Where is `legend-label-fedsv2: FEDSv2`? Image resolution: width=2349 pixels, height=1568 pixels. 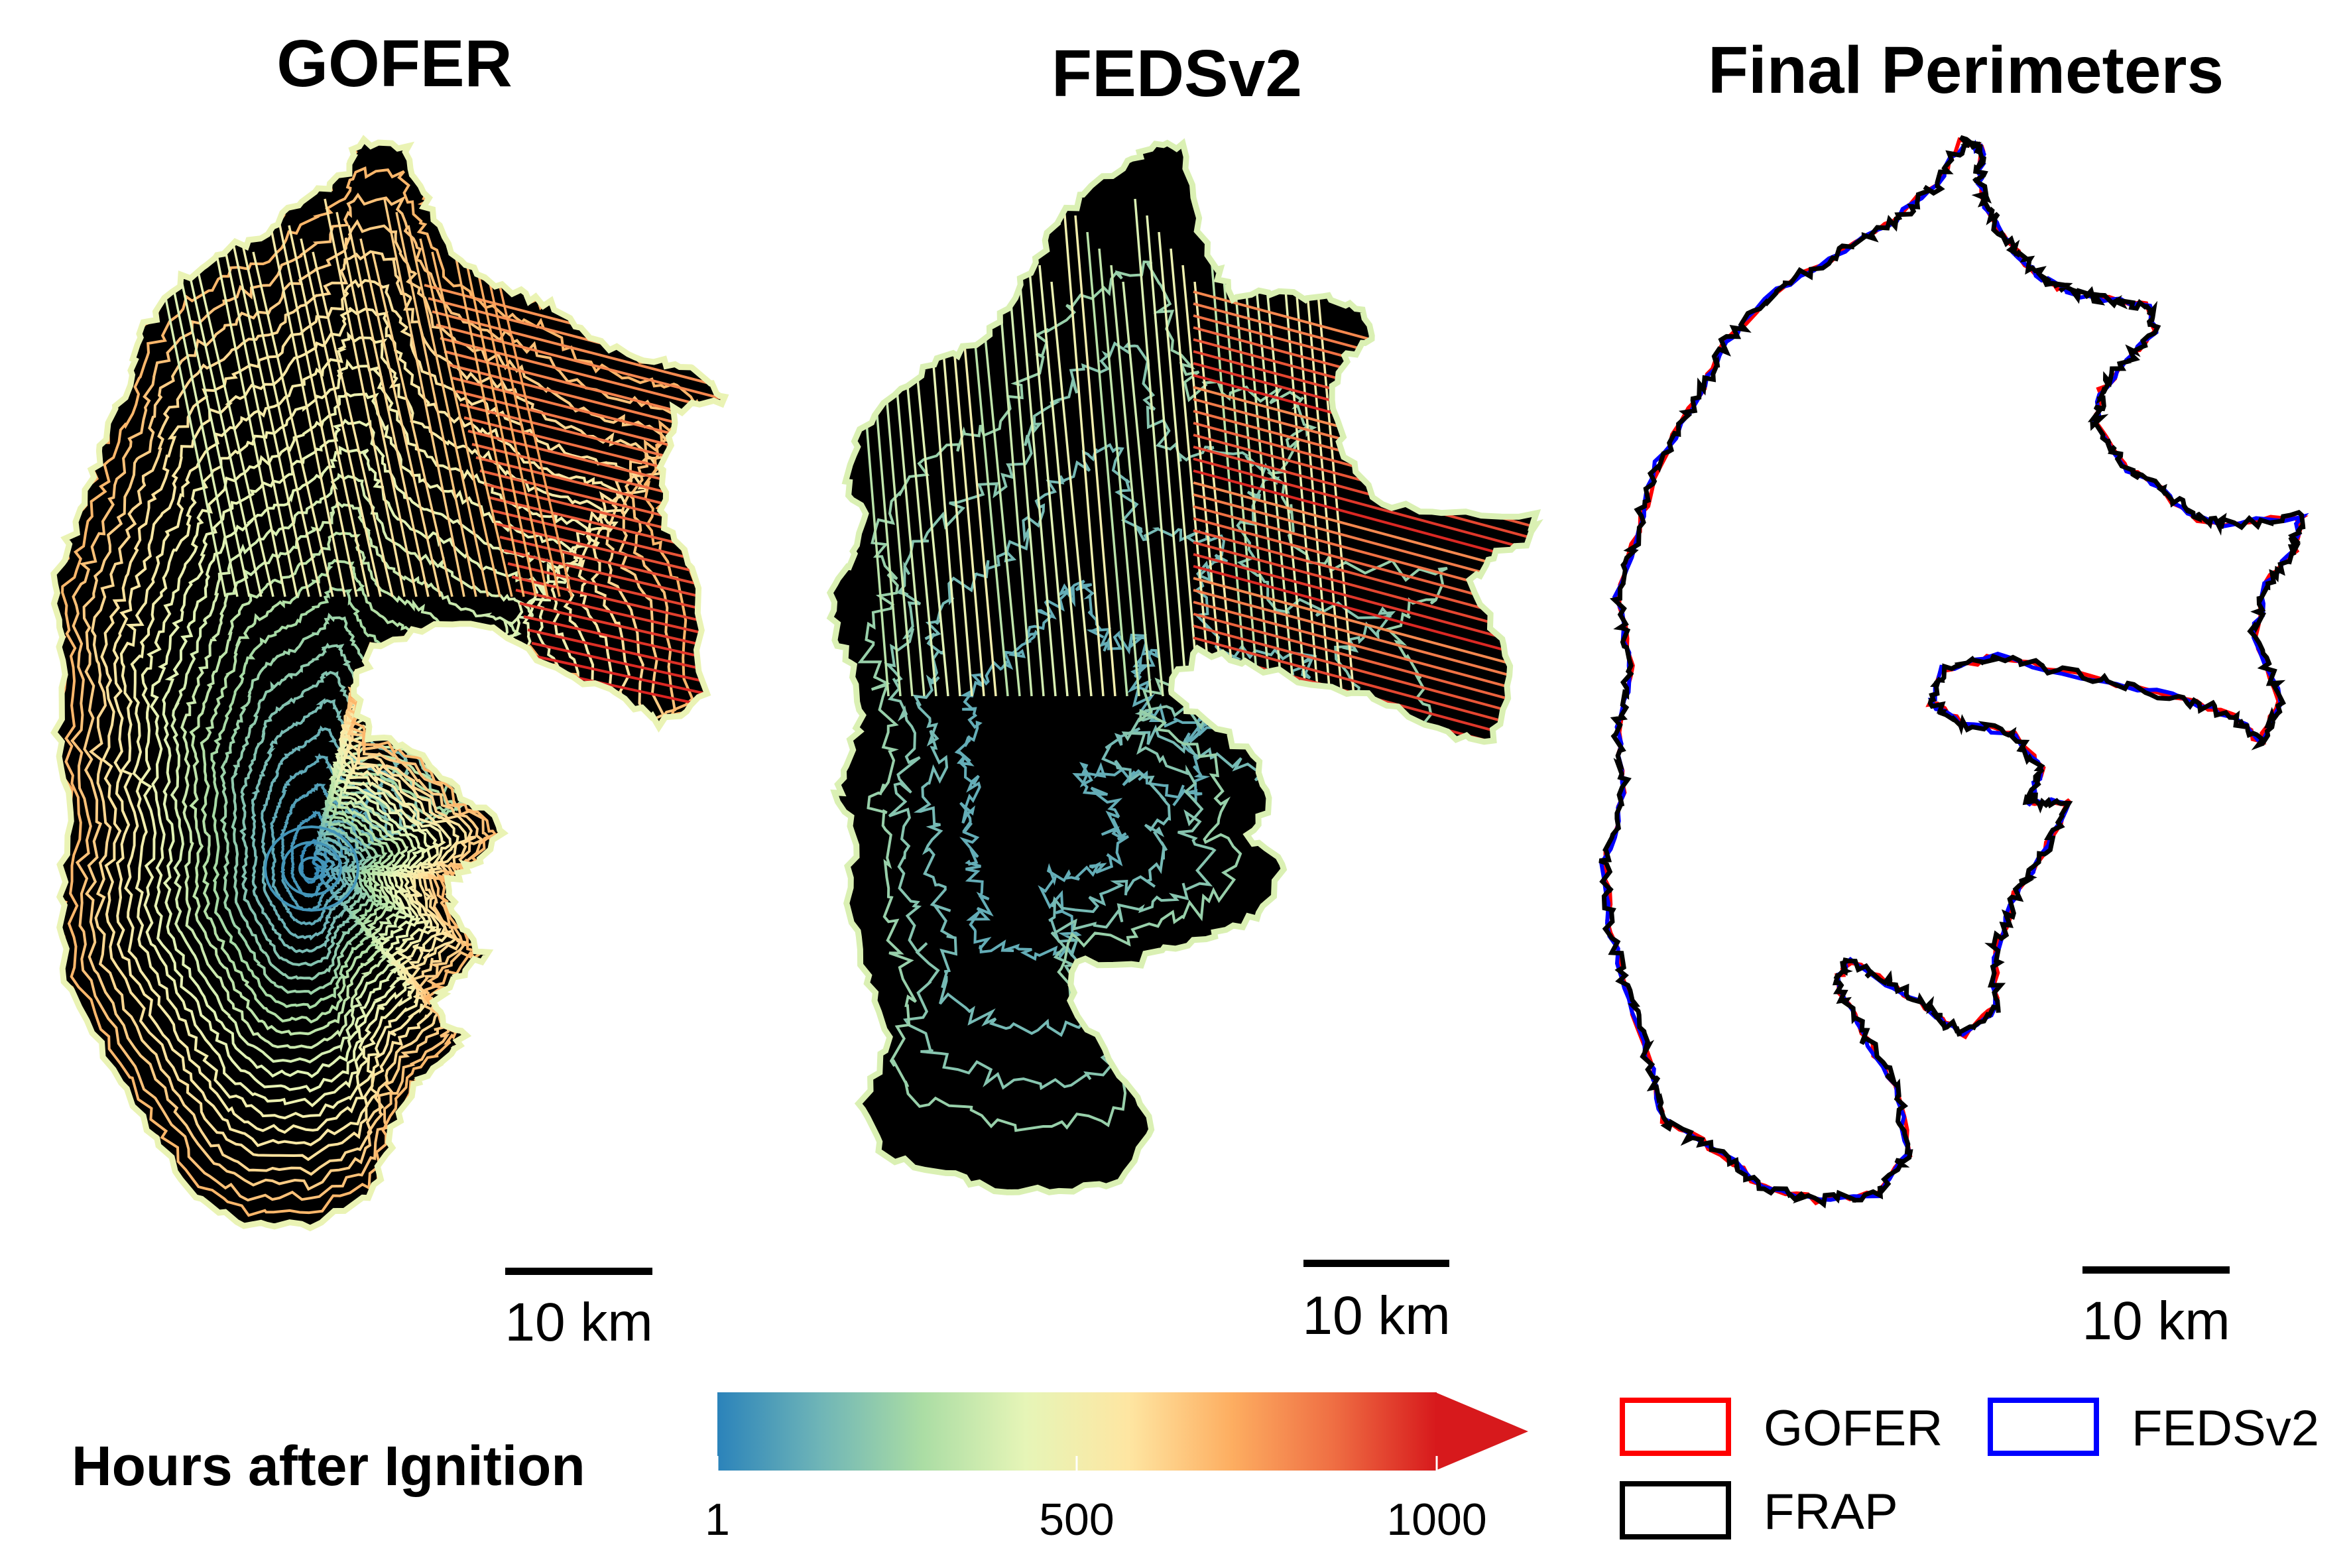
legend-label-fedsv2: FEDSv2 is located at coordinates (2225, 1428).